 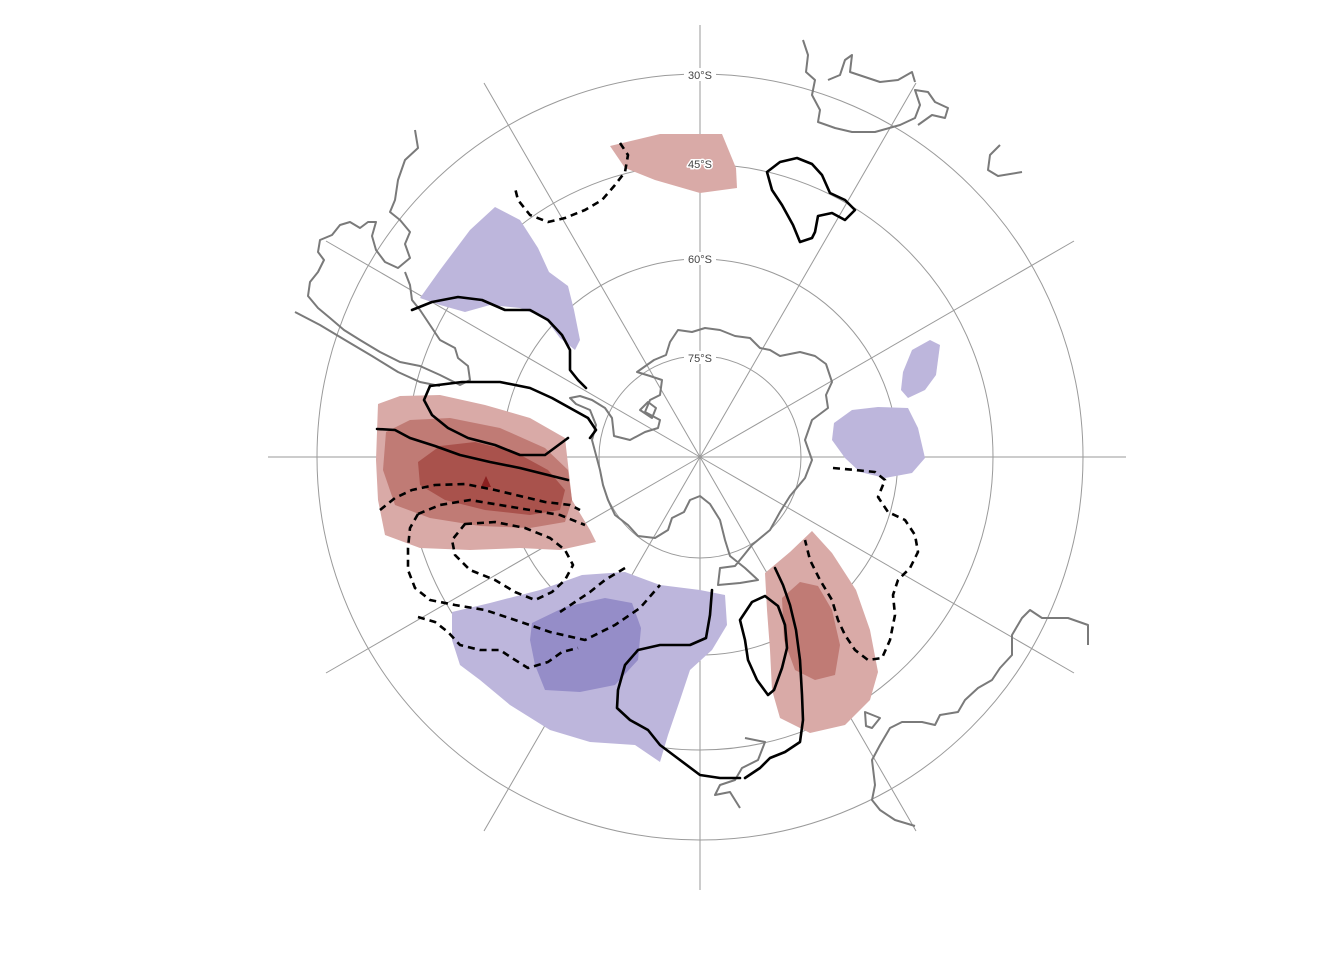 I want to click on meridian-120w, so click(x=513, y=565).